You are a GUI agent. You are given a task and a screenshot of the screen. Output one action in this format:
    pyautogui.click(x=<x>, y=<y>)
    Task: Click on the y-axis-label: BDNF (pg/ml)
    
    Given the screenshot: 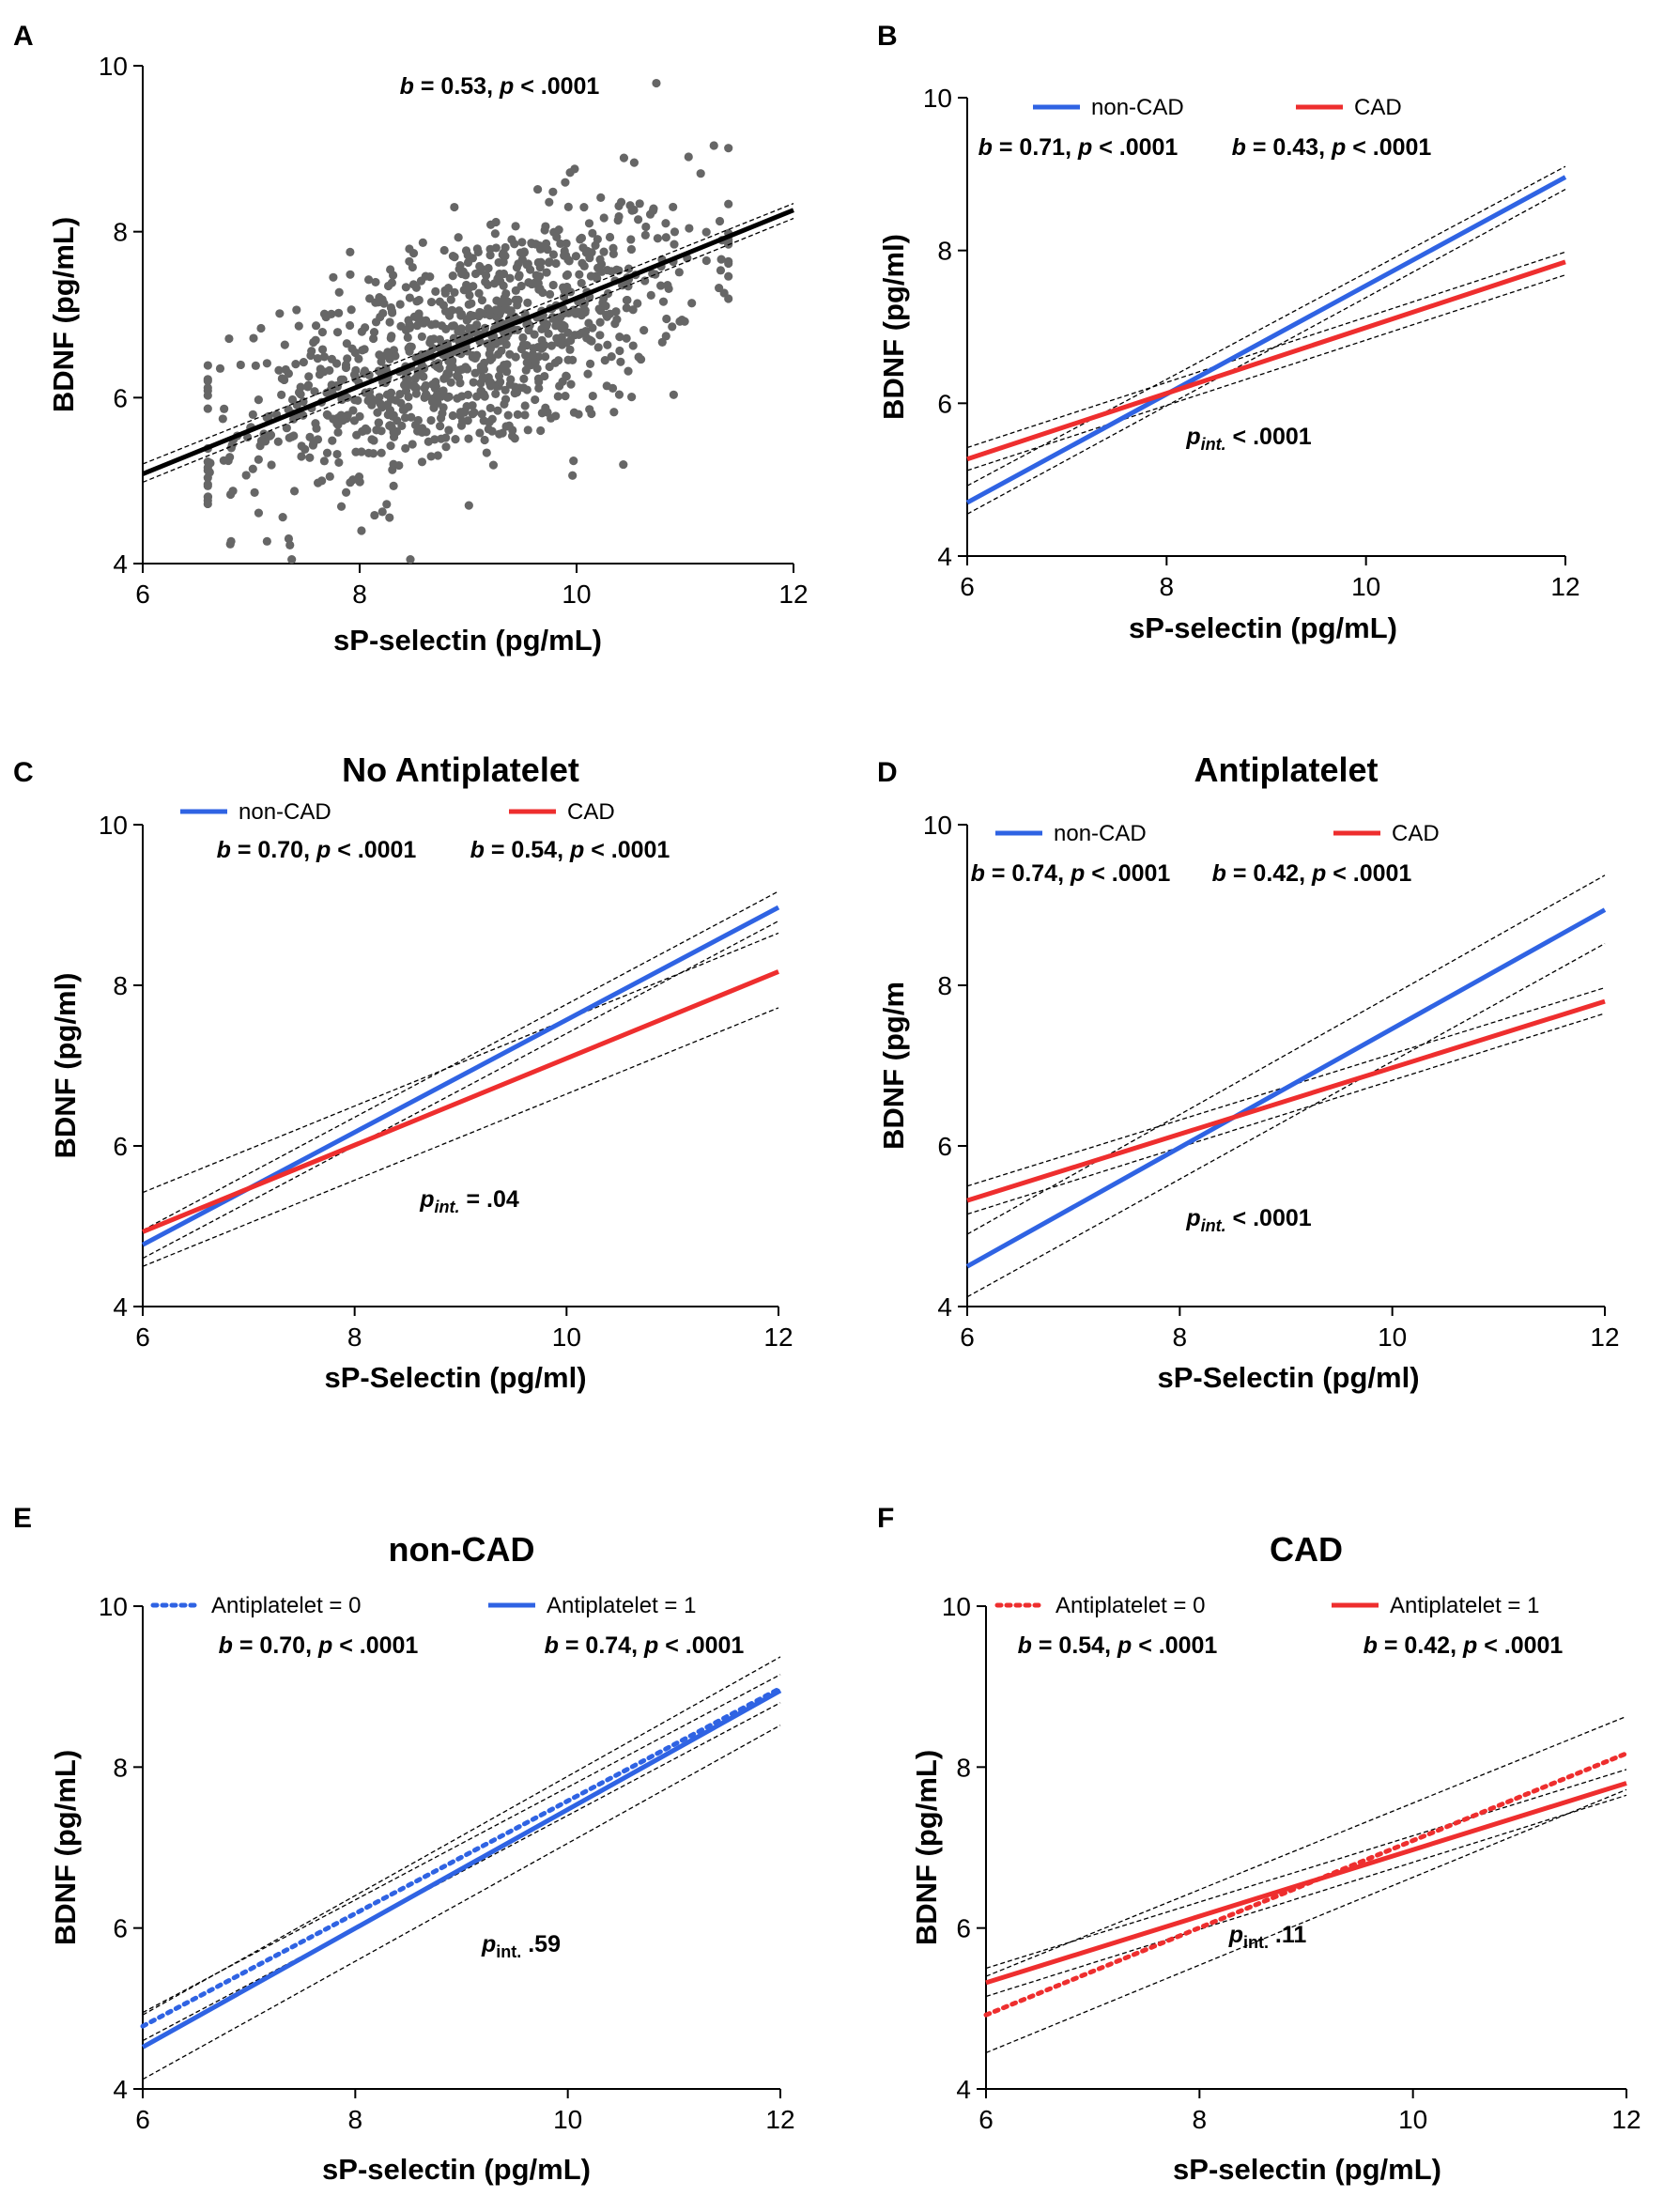 What is the action you would take?
    pyautogui.click(x=894, y=327)
    